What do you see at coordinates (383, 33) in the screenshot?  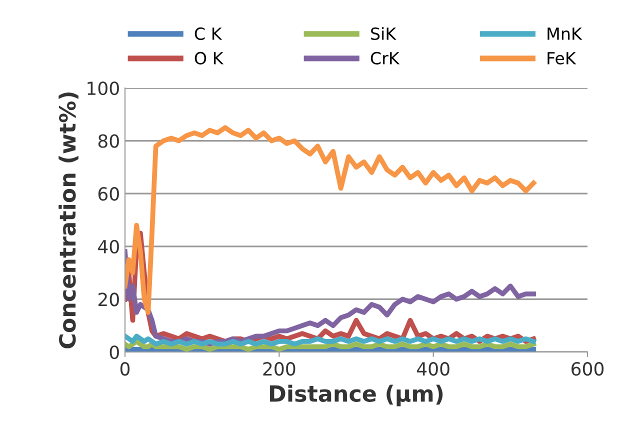 I see `legend-label: SiK` at bounding box center [383, 33].